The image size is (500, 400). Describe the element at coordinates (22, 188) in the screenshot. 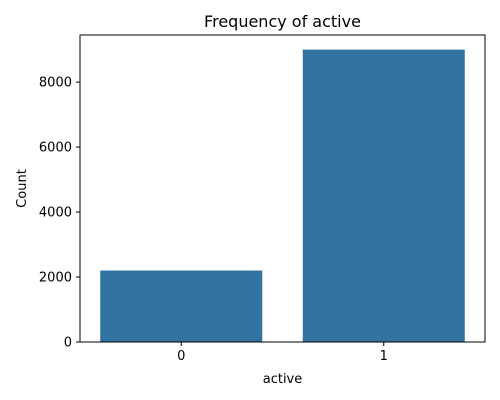

I see `y-axis-label: Count` at that location.